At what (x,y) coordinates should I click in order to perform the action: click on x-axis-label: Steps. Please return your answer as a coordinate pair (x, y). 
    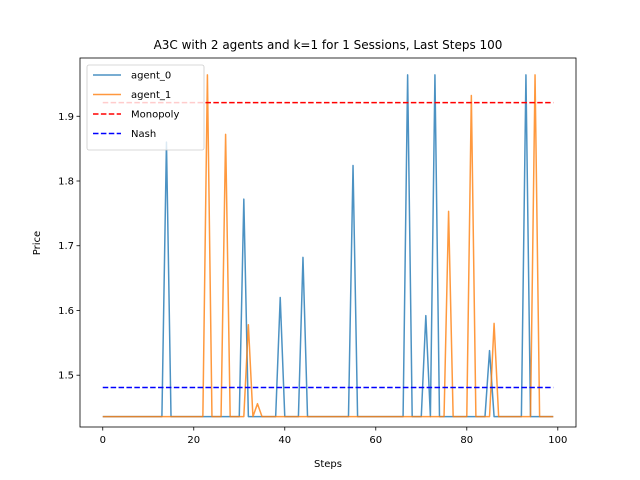
    Looking at the image, I should click on (328, 464).